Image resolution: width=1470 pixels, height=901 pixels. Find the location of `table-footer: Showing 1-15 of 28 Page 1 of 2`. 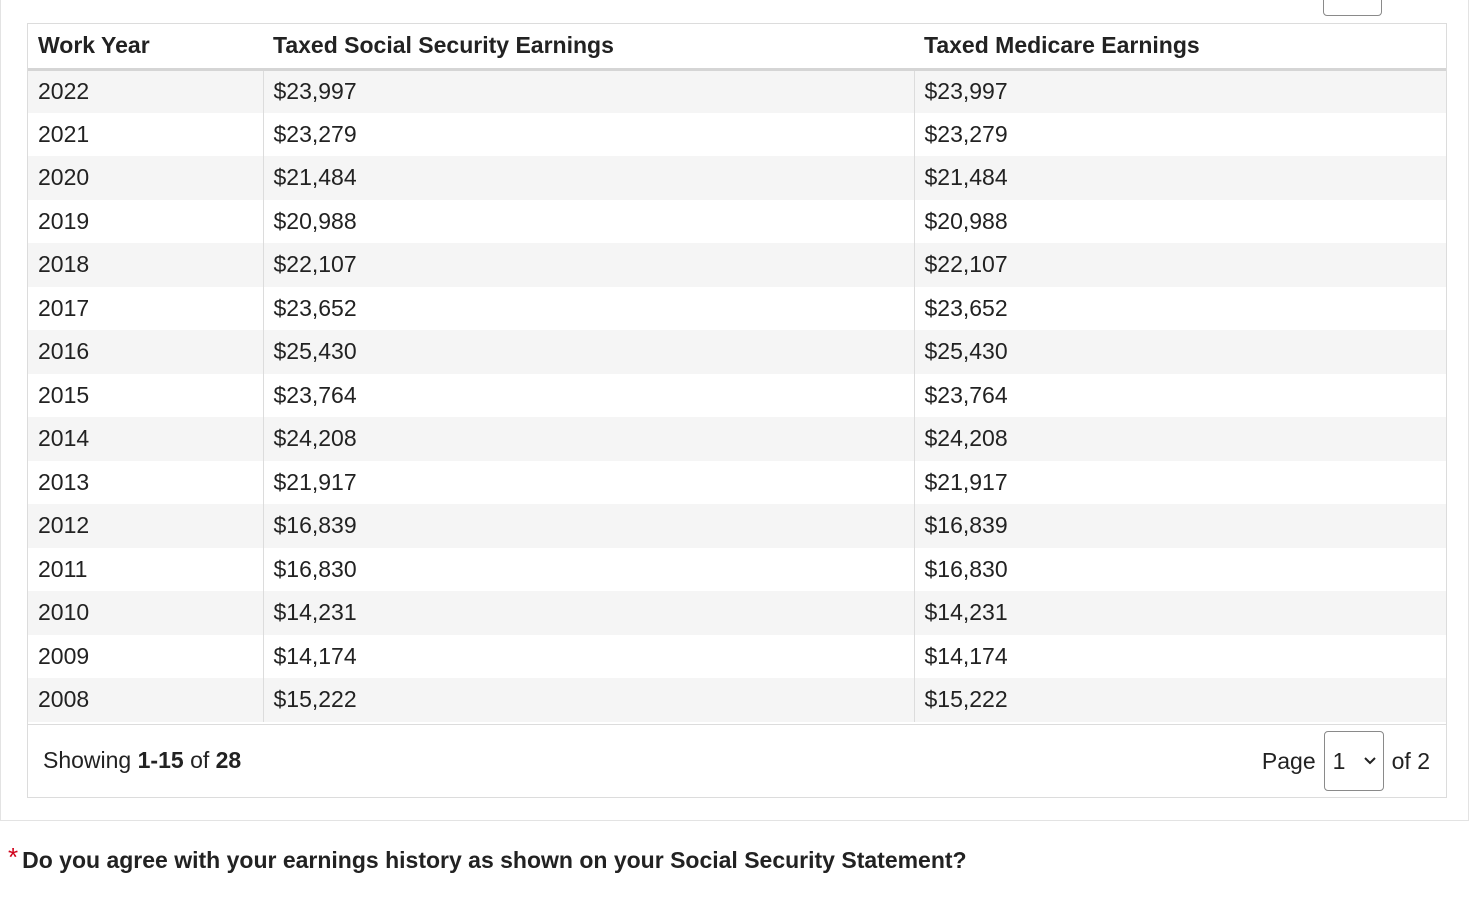

table-footer: Showing 1-15 of 28 Page 1 of 2 is located at coordinates (737, 760).